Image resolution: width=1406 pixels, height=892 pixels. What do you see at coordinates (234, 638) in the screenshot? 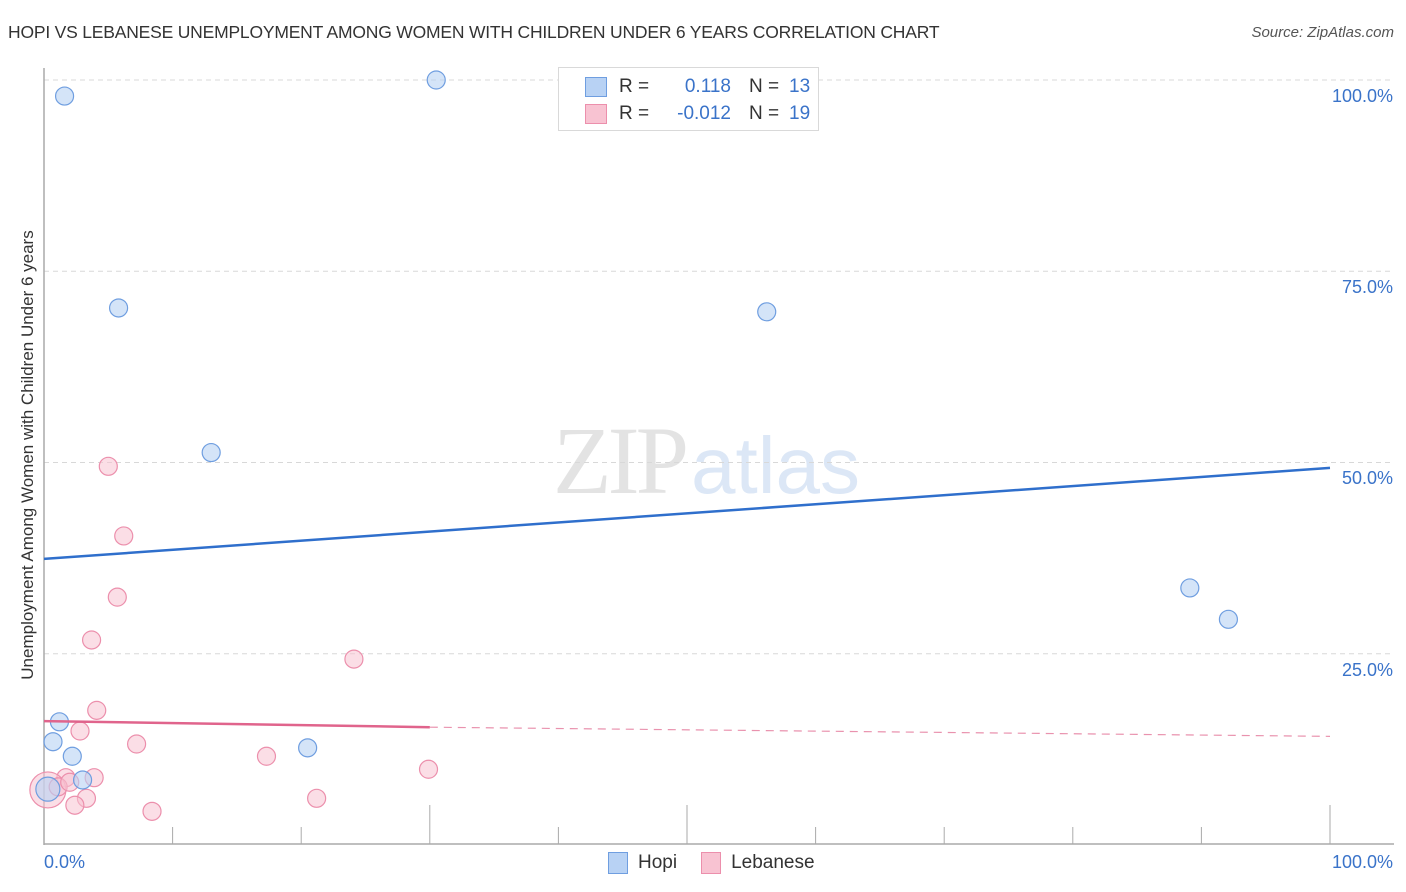
I see `lebanese-points` at bounding box center [234, 638].